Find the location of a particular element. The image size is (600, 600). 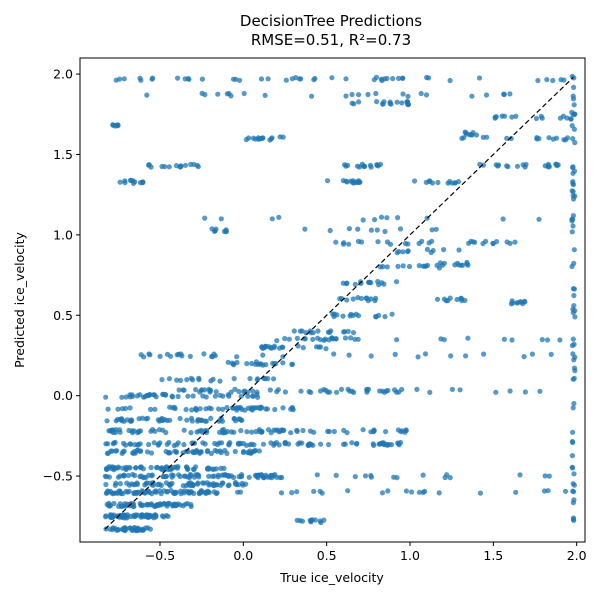

x-axis-ticks: −0.5 0.0 0.5 1.0 1.5 2.0 is located at coordinates (366, 552).